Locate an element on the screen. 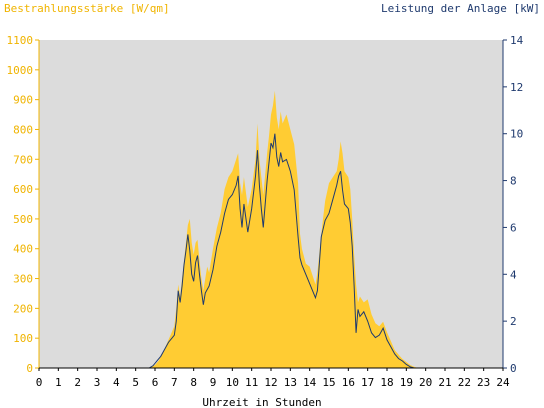 The width and height of the screenshot is (544, 408). x-tick-label: 8 is located at coordinates (193, 382).